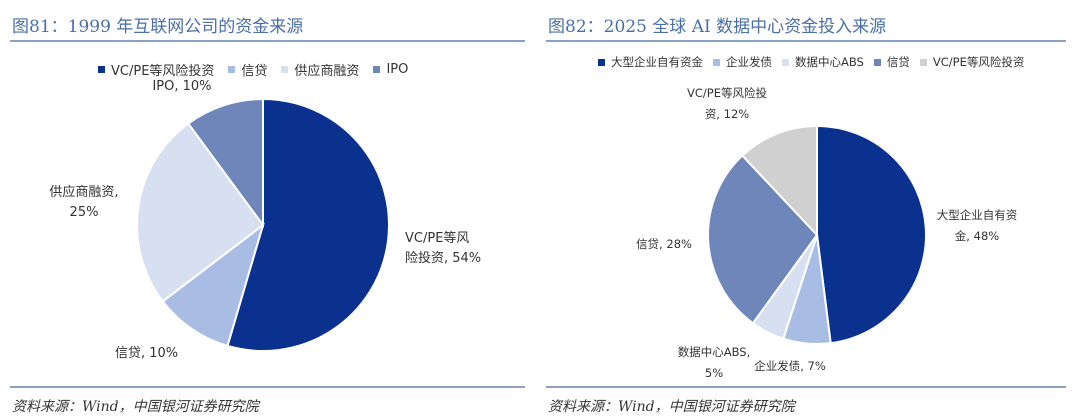 Image resolution: width=1080 pixels, height=420 pixels. I want to click on legend-label: 供应商融资, so click(327, 71).